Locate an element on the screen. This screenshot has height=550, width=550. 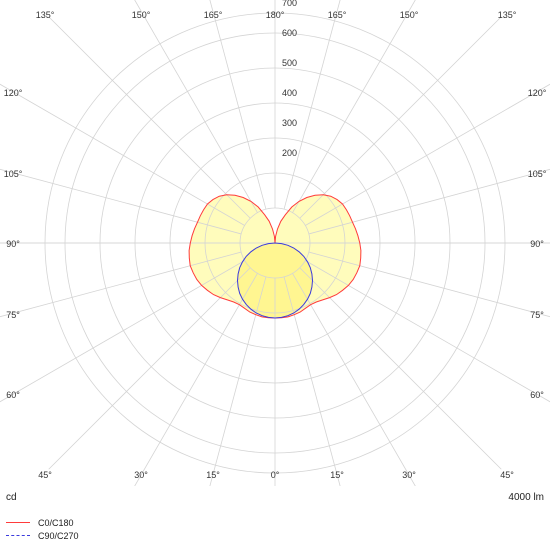
legend-label-c0-c180: C0/C180 is located at coordinates (56, 522).